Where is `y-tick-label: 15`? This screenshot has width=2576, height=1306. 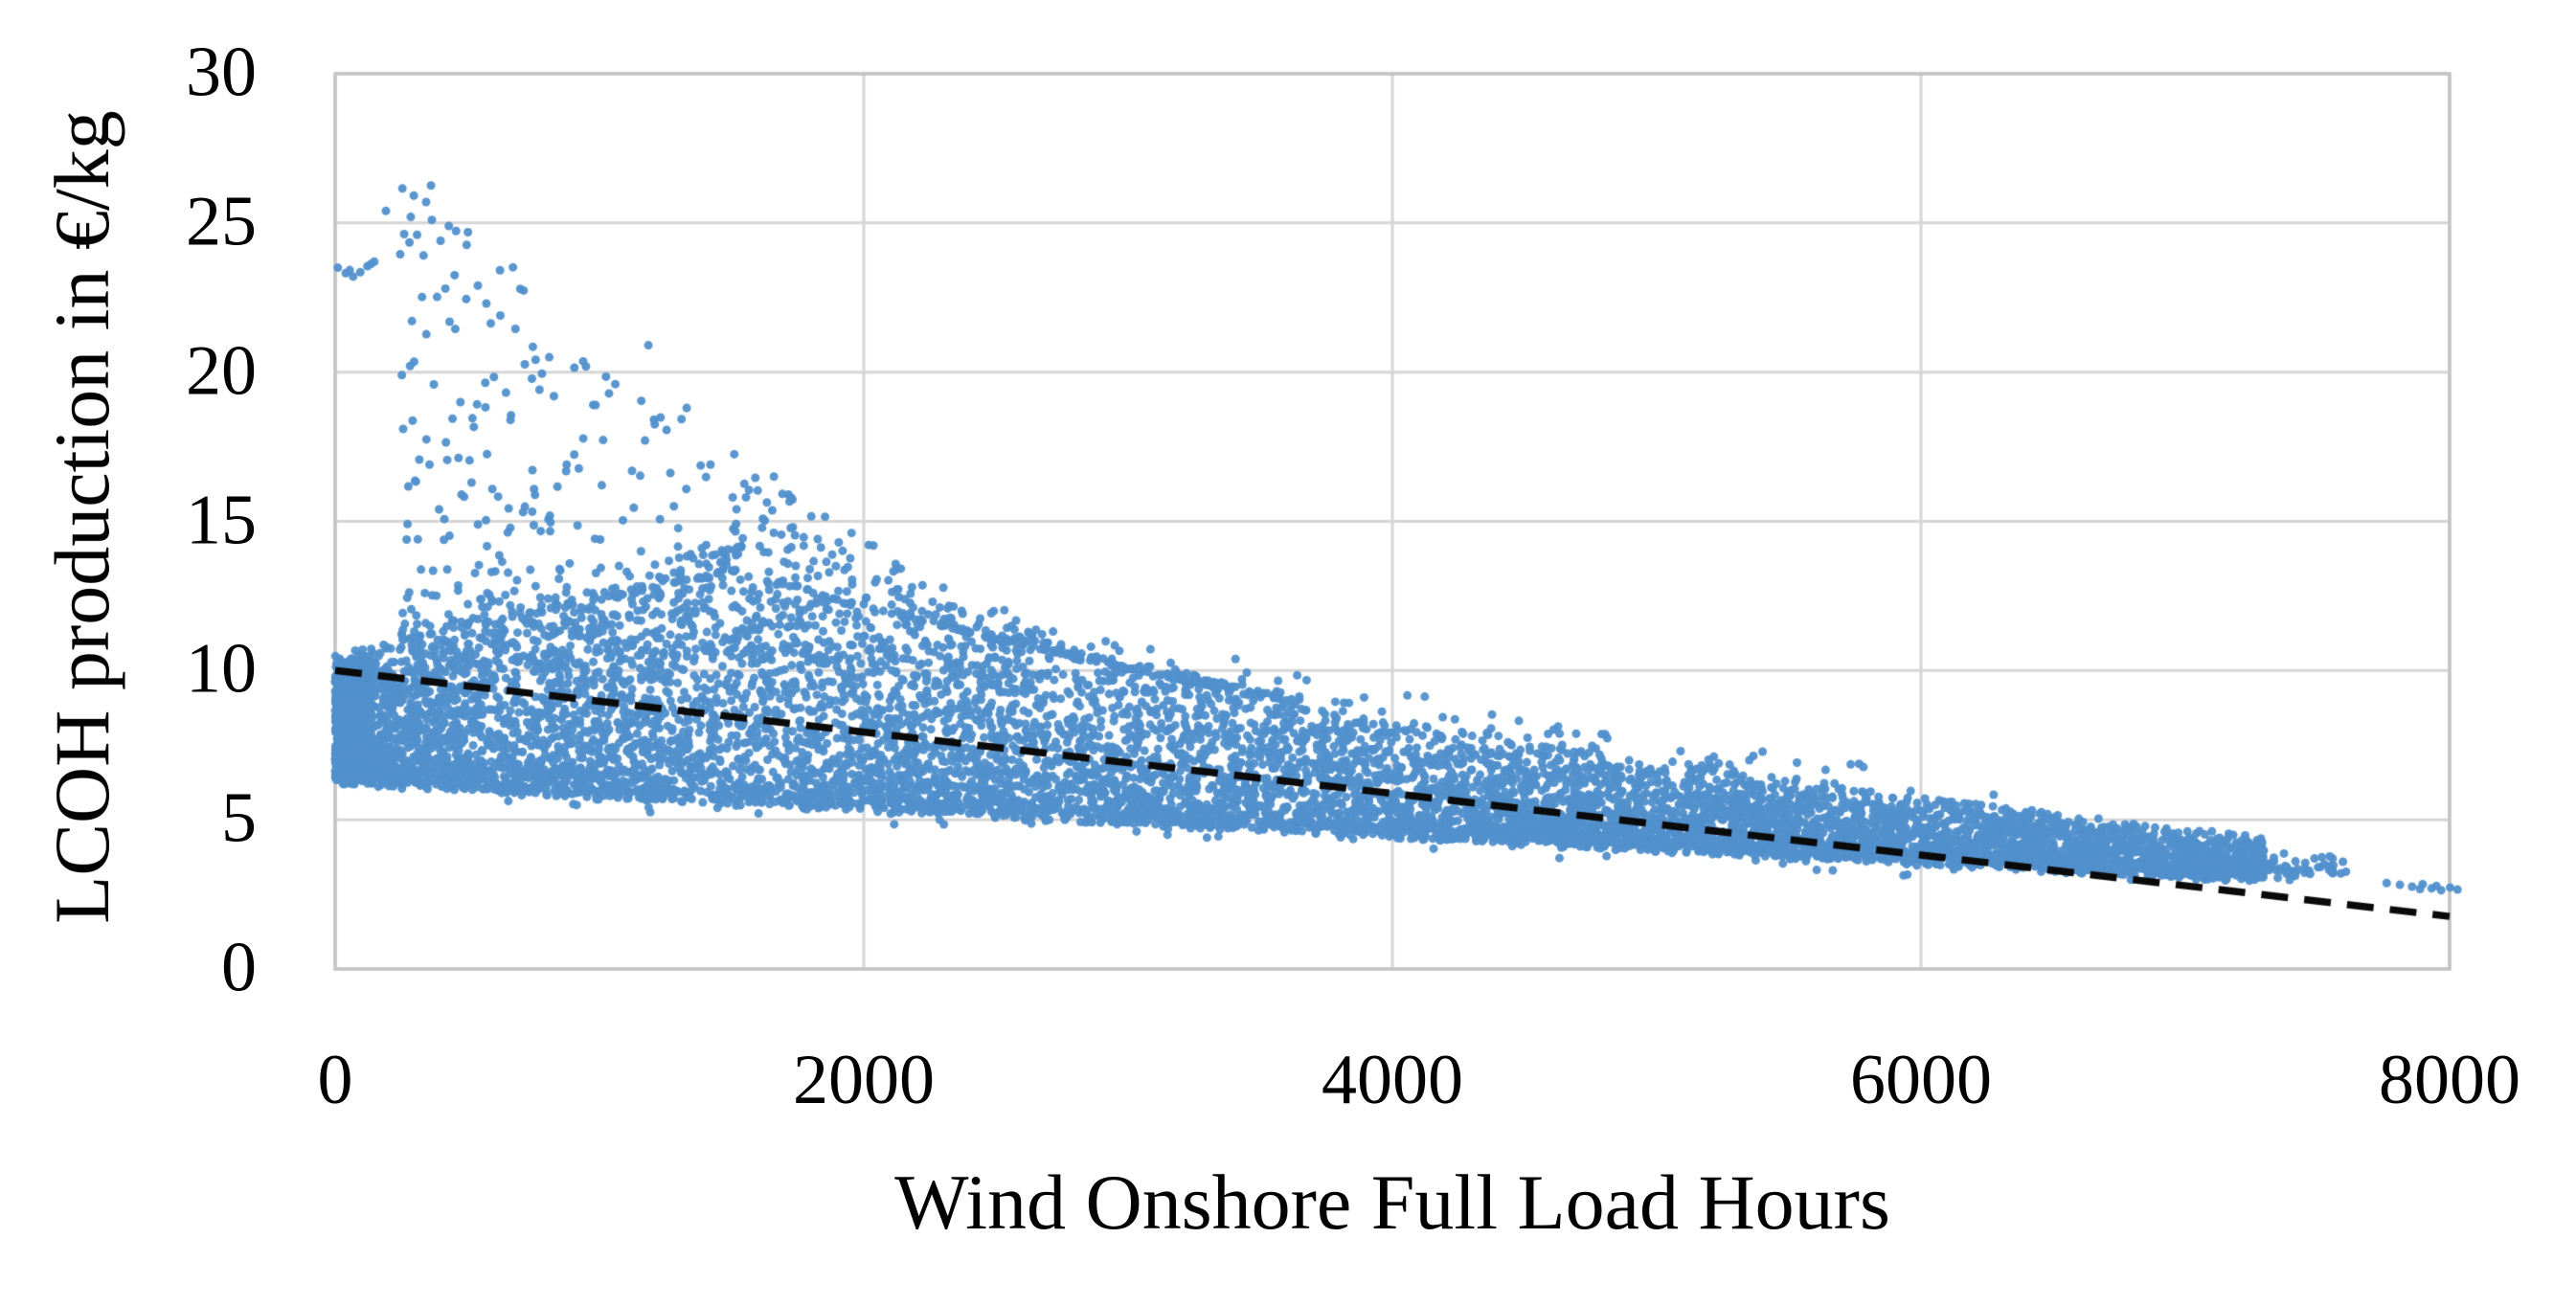 y-tick-label: 15 is located at coordinates (221, 520).